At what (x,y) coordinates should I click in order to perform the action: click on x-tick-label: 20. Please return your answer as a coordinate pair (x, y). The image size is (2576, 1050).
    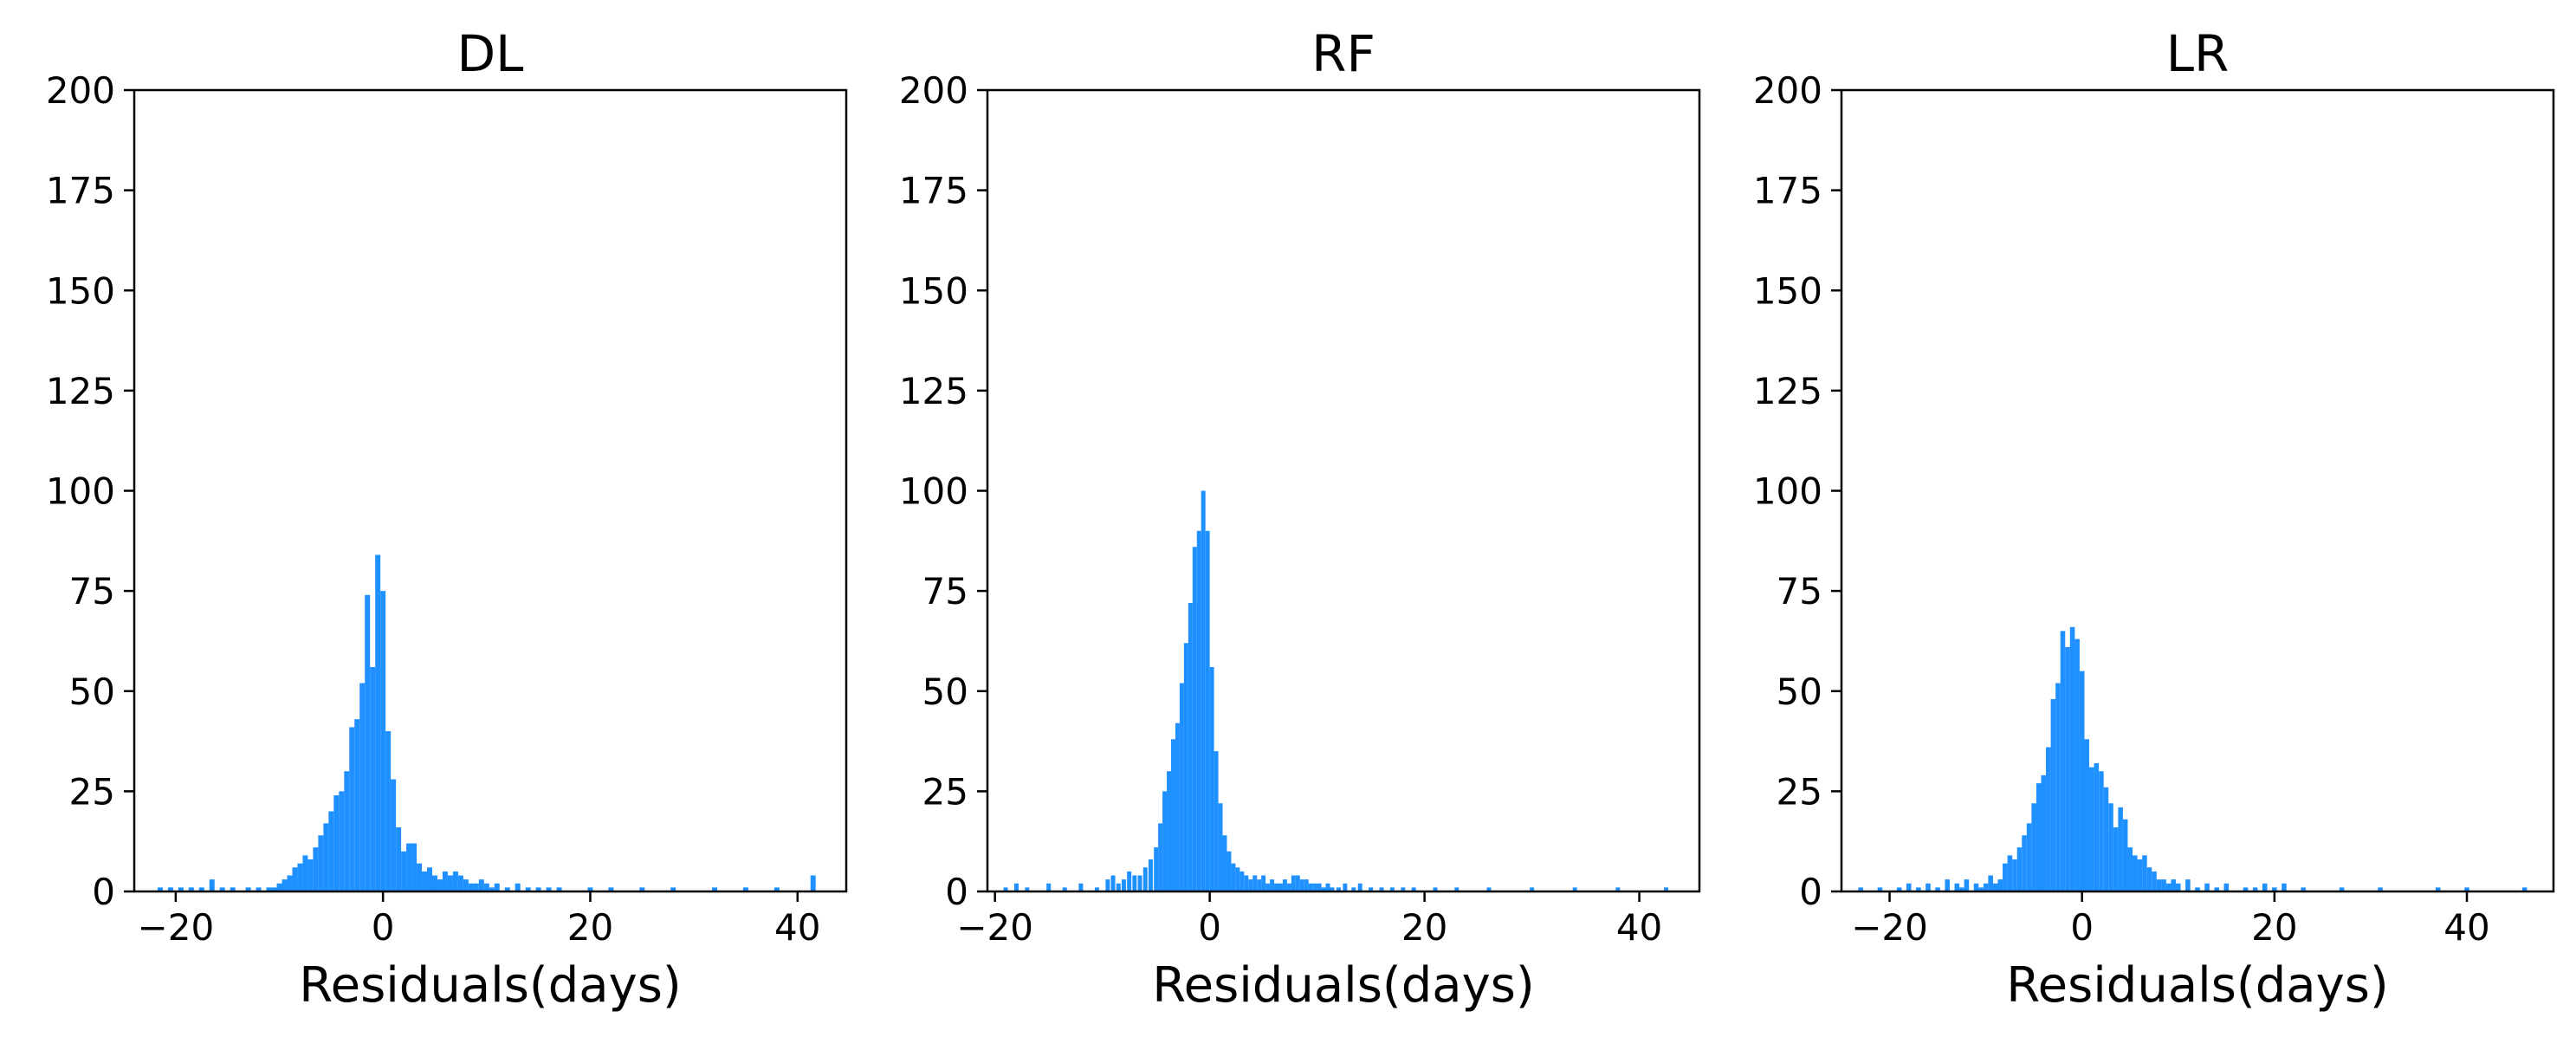
    Looking at the image, I should click on (590, 928).